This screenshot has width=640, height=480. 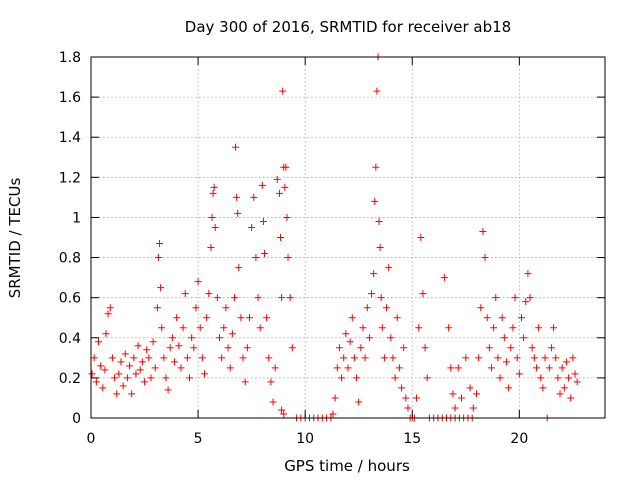 I want to click on x-tick-label: 20, so click(x=519, y=439).